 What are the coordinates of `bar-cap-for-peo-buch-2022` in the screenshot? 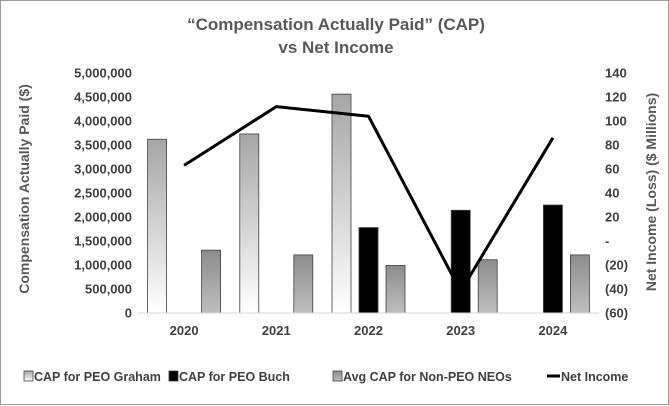 It's located at (368, 270).